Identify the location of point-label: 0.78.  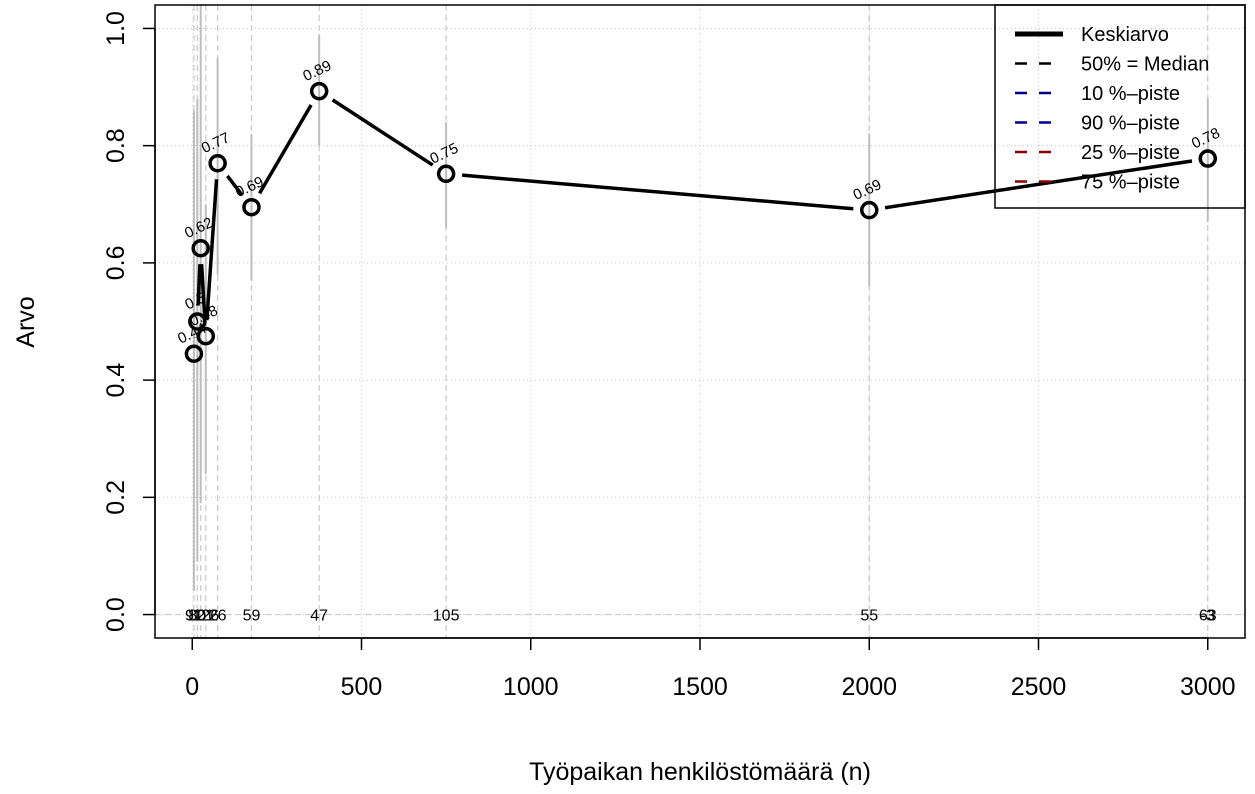
(1206, 139).